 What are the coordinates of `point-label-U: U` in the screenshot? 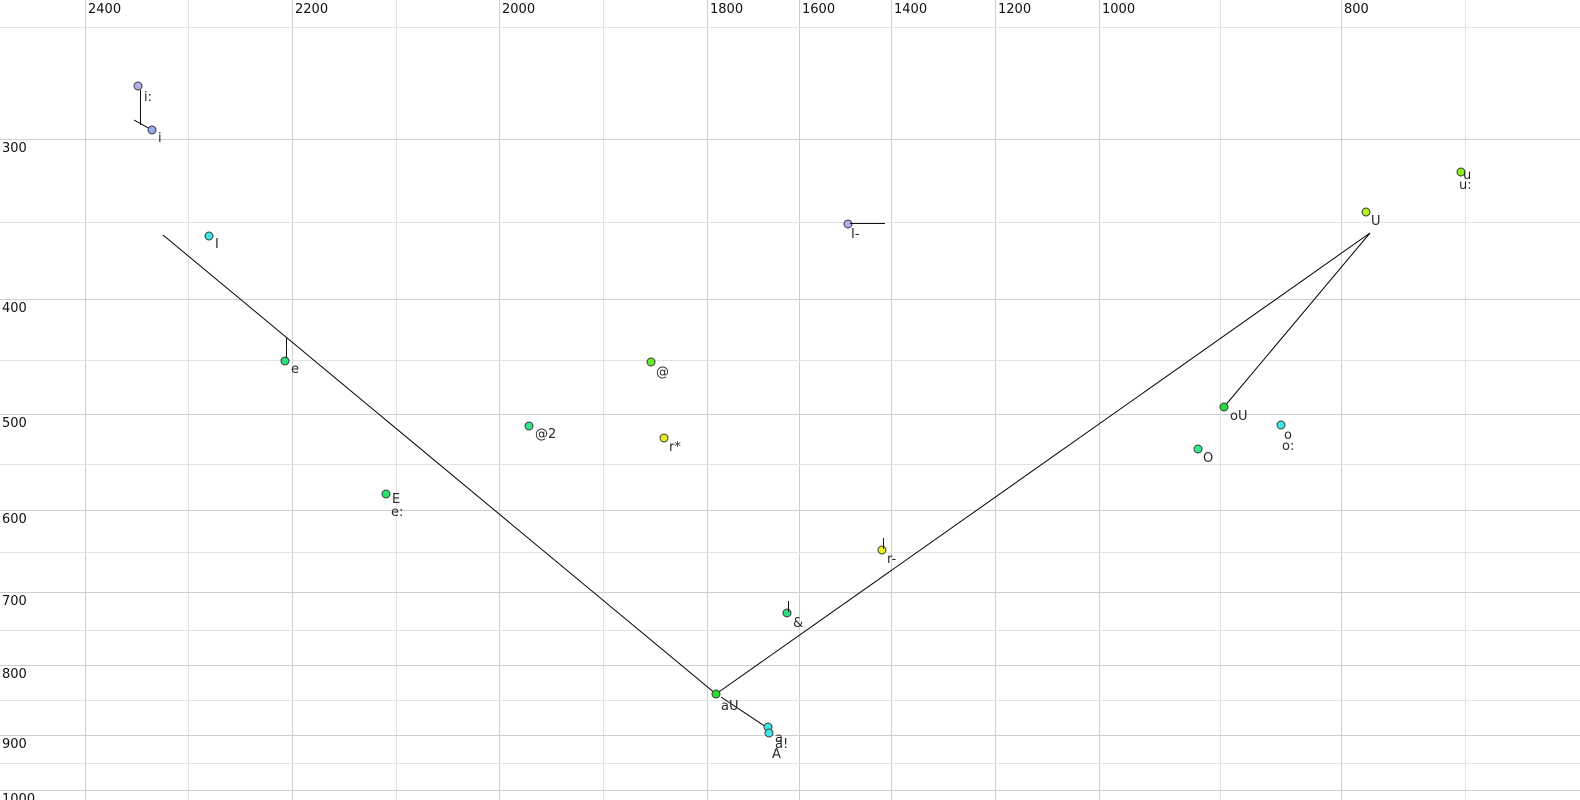 It's located at (1376, 221).